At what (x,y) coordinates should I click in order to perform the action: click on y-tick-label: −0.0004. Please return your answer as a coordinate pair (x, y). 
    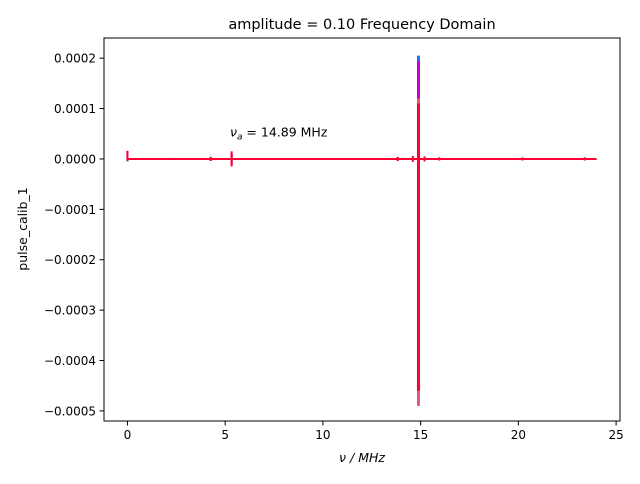
    Looking at the image, I should click on (70, 361).